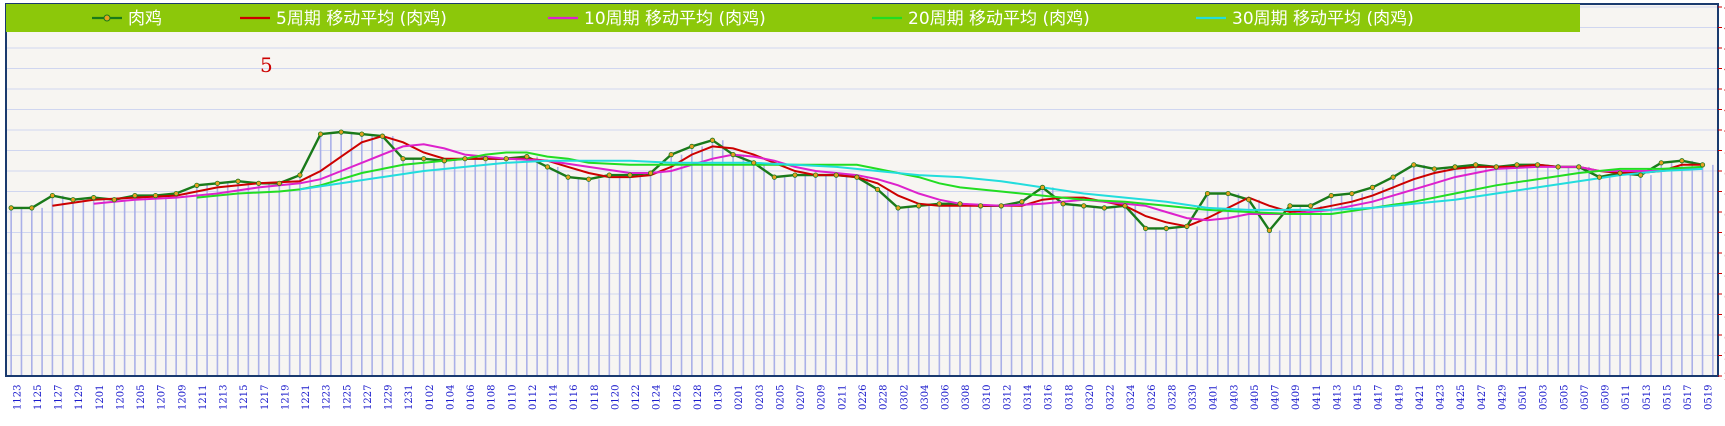 The image size is (1725, 426). What do you see at coordinates (946, 397) in the screenshot?
I see `x-tick-label: 0306` at bounding box center [946, 397].